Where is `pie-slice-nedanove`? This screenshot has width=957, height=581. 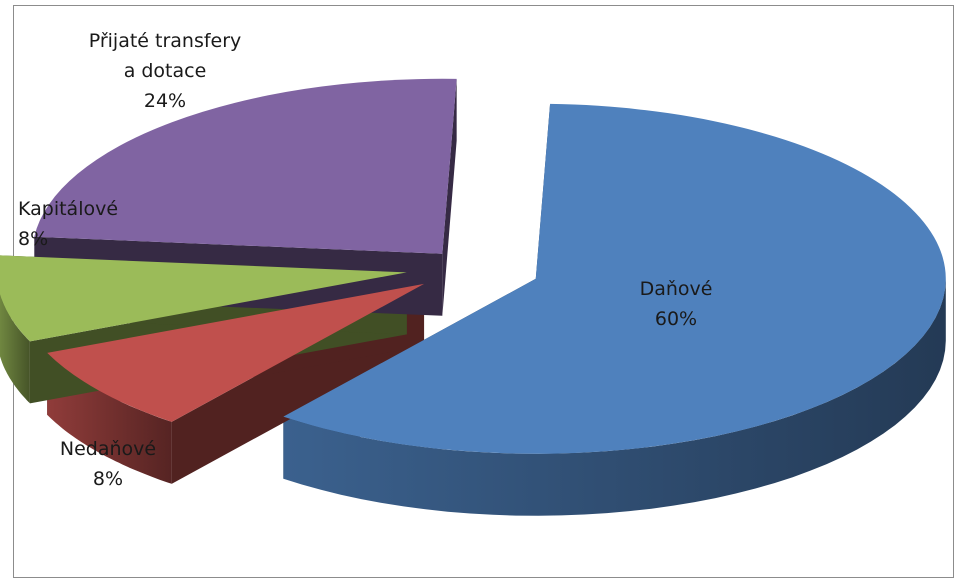
pie-slice-nedanove is located at coordinates (236, 352).